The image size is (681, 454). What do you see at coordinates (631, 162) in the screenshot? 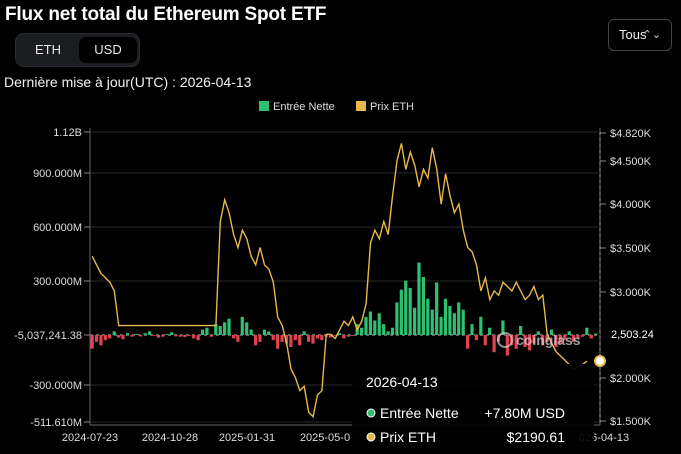
I see `y-right-tick-label: $4.500K` at bounding box center [631, 162].